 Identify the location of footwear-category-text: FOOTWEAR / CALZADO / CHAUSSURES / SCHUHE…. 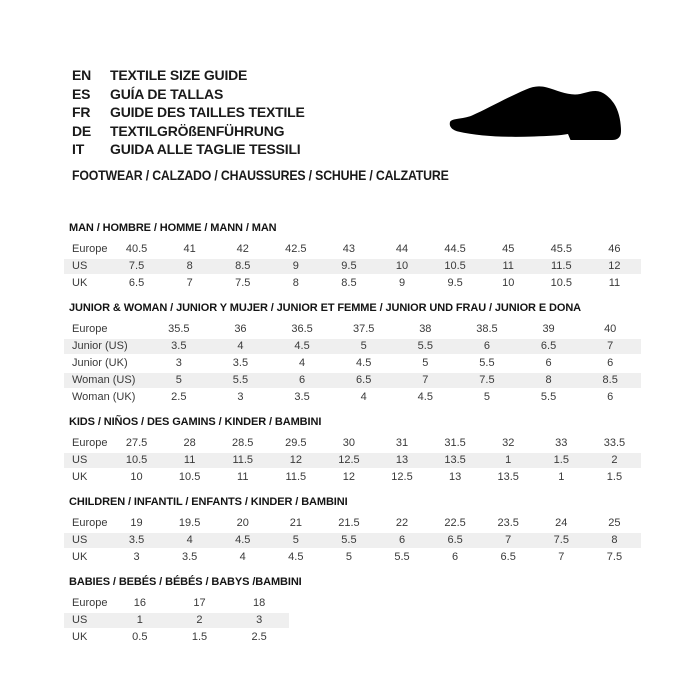
(260, 174).